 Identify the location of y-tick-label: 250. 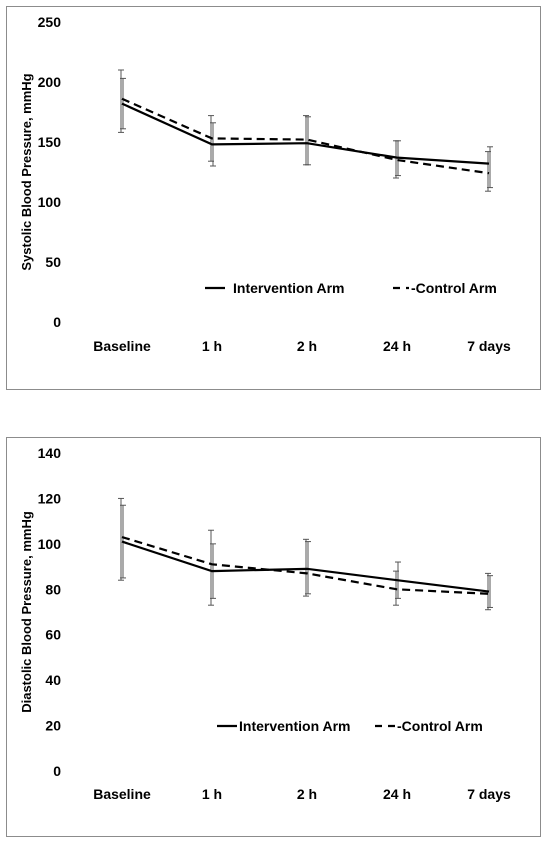
(50, 22).